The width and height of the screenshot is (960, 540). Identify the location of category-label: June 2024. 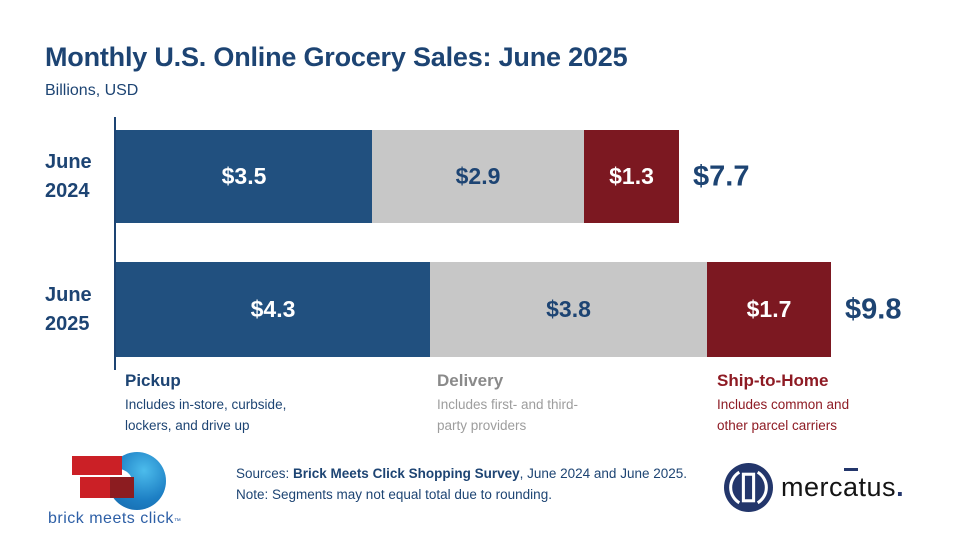
(68, 176).